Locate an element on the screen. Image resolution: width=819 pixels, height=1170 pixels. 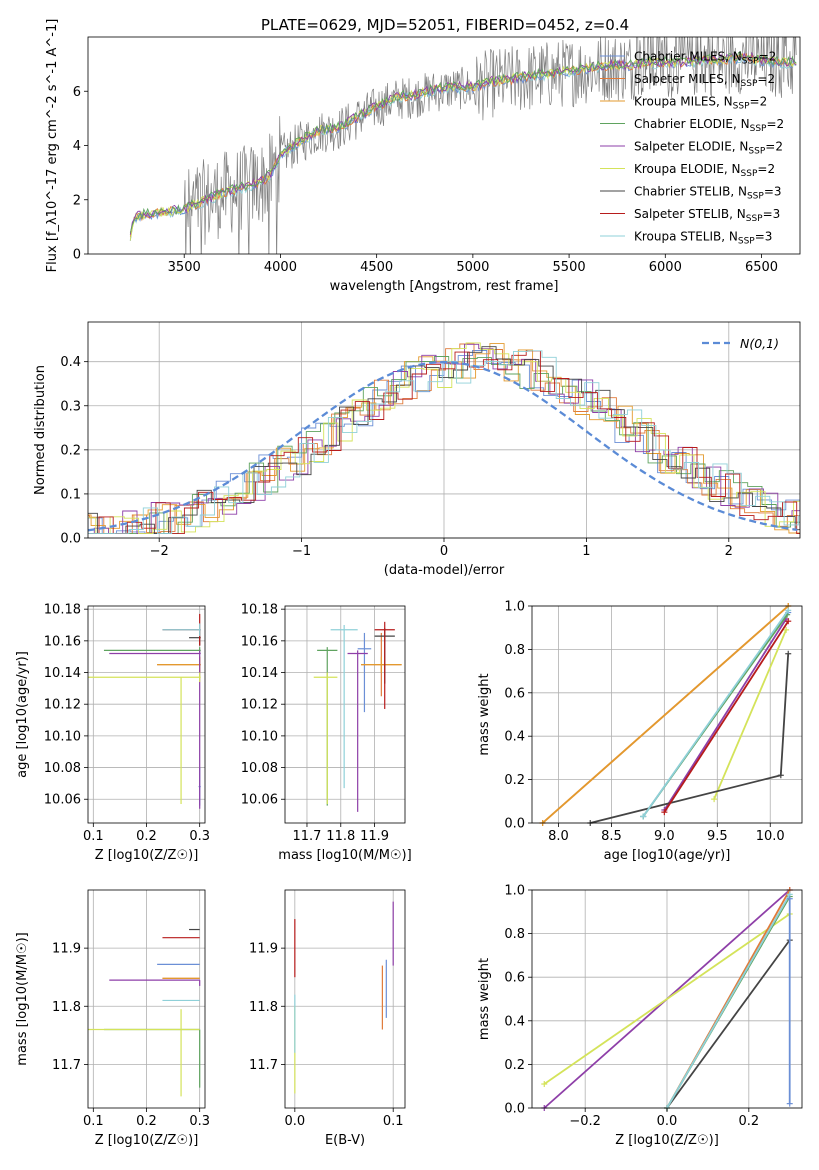
weight-line-salpeter_stelib is located at coordinates (726, 716).